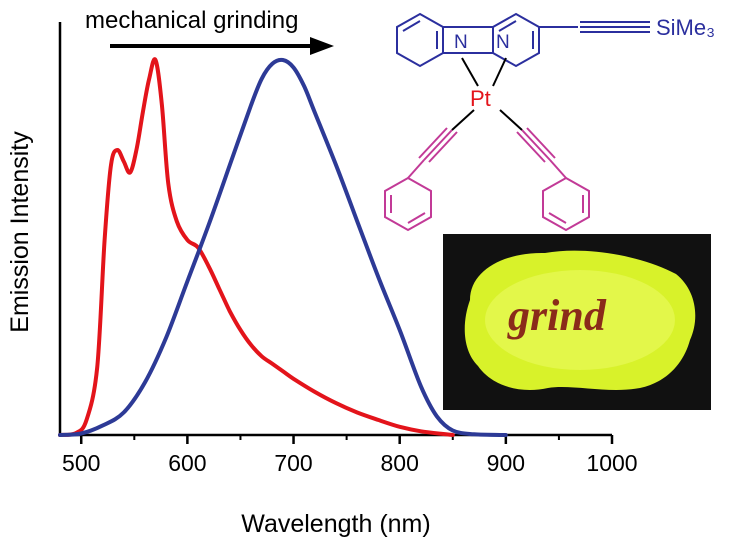 Image resolution: width=740 pixels, height=543 pixels. What do you see at coordinates (400, 463) in the screenshot?
I see `x-tick-label: 800` at bounding box center [400, 463].